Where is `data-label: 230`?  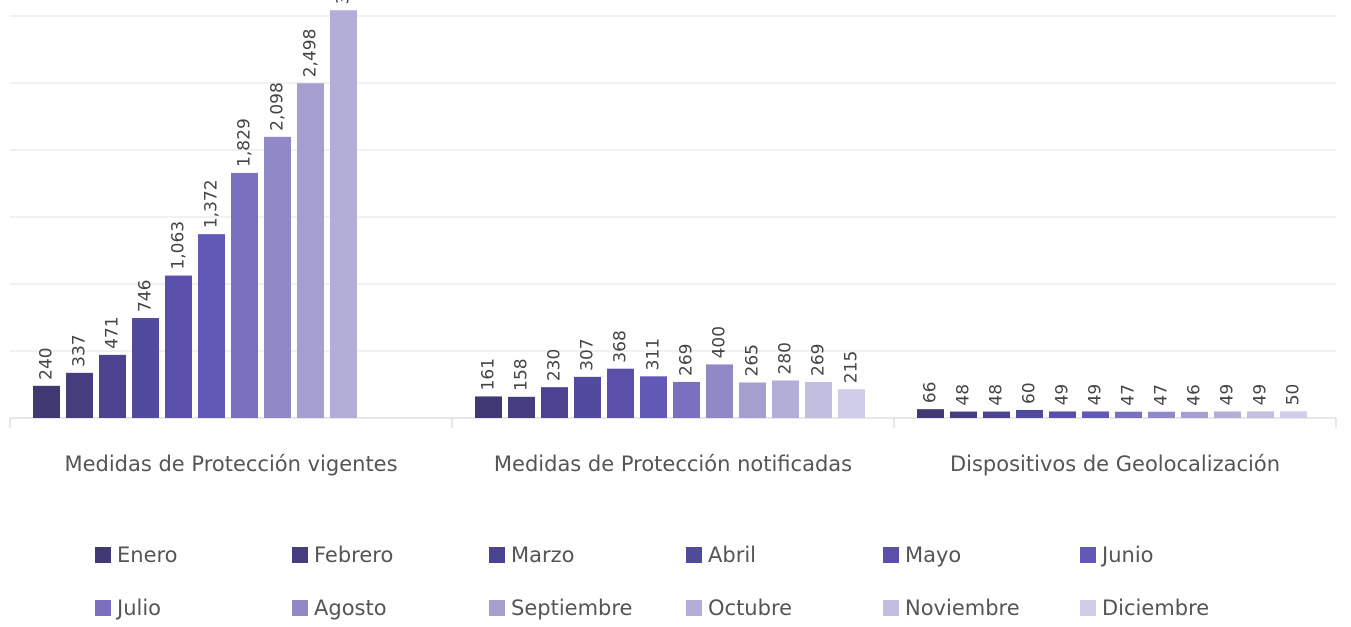 data-label: 230 is located at coordinates (555, 365).